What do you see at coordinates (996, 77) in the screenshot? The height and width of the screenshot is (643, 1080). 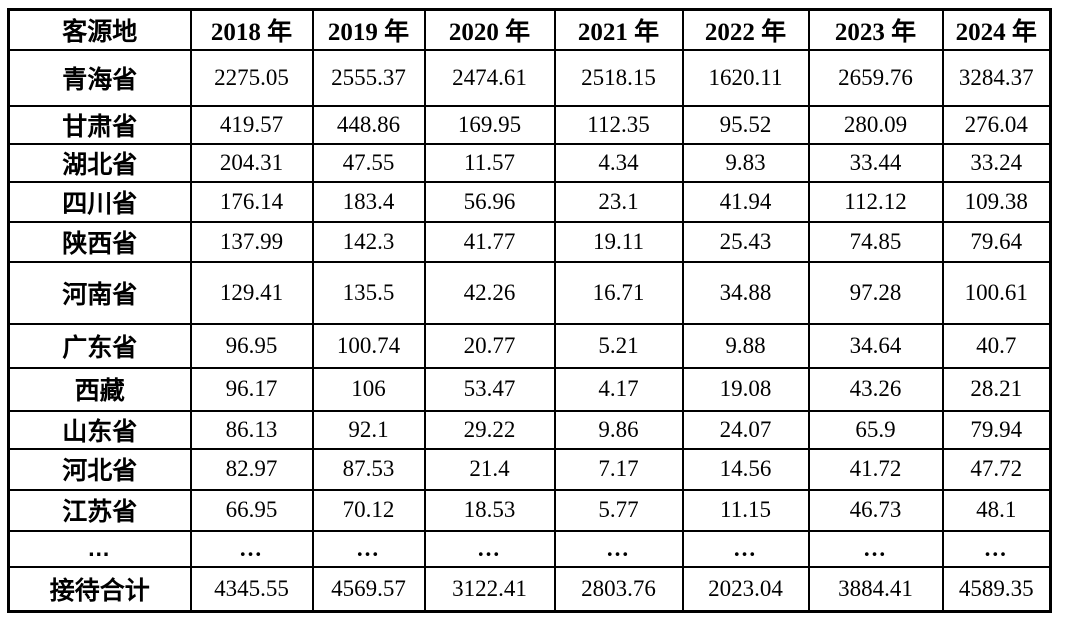 I see `cell-value: 3284.37` at bounding box center [996, 77].